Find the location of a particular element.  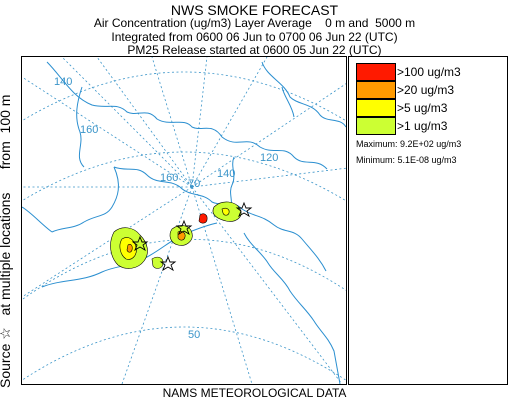

grid-label-160b: 160 is located at coordinates (169, 178).